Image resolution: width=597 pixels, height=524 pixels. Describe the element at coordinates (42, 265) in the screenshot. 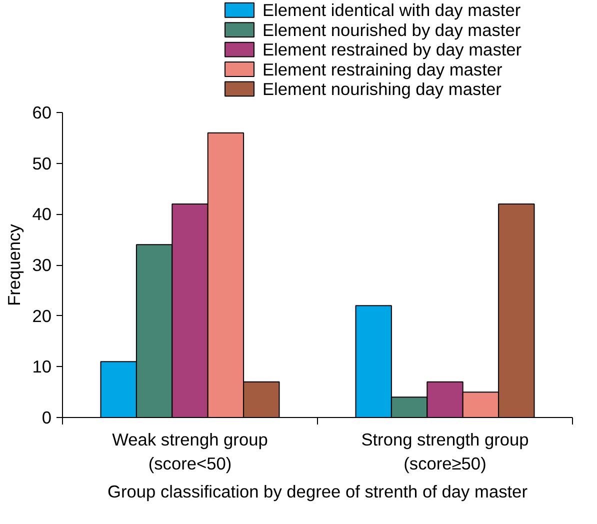

I see `y-tick-label: 30` at that location.